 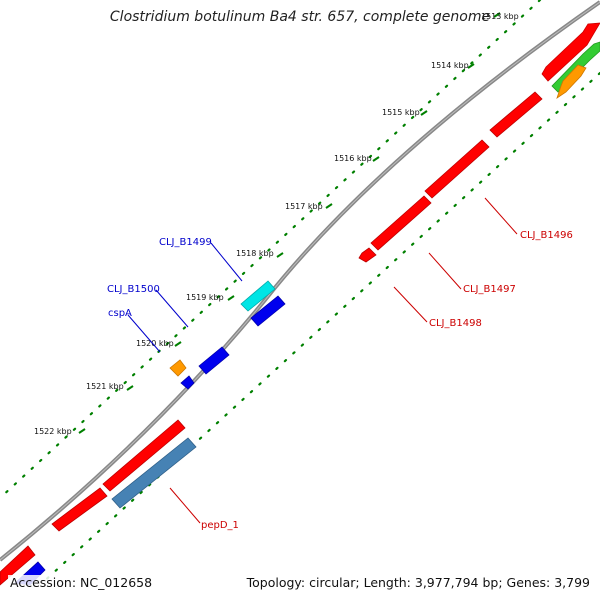 I want to click on gene-features-forward, so click(x=570, y=60).